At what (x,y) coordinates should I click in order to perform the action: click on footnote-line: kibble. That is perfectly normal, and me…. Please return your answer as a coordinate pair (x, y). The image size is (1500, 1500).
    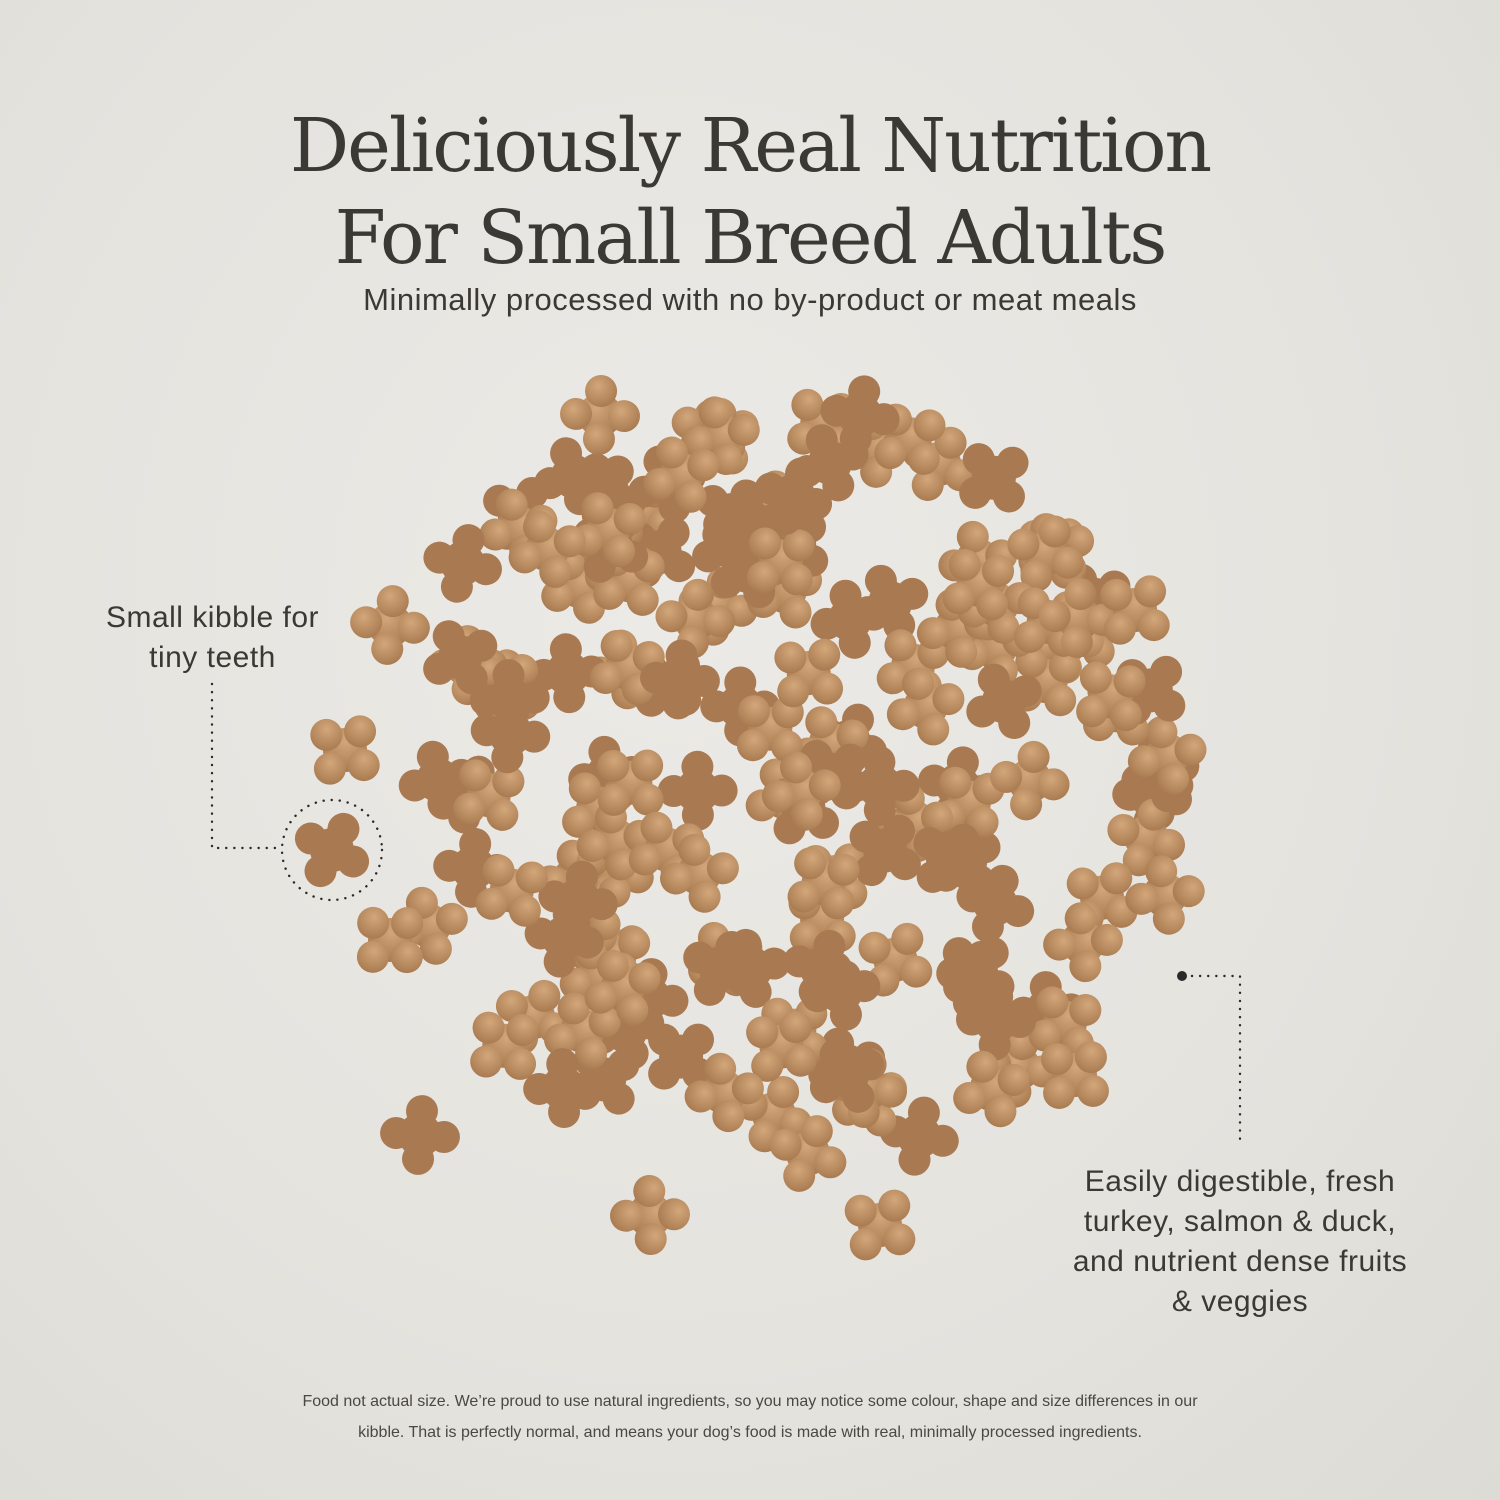
    Looking at the image, I should click on (750, 1432).